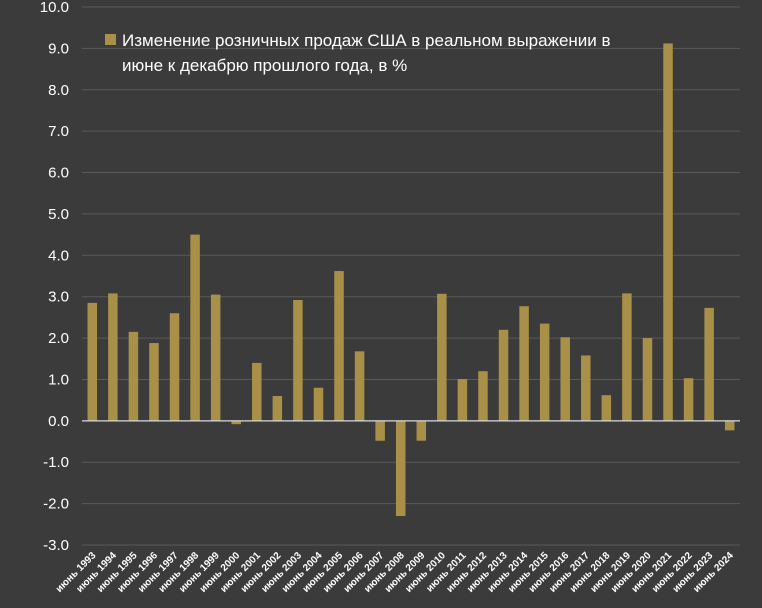 The image size is (762, 608). What do you see at coordinates (58, 173) in the screenshot?
I see `y-tick-label: 6.0` at bounding box center [58, 173].